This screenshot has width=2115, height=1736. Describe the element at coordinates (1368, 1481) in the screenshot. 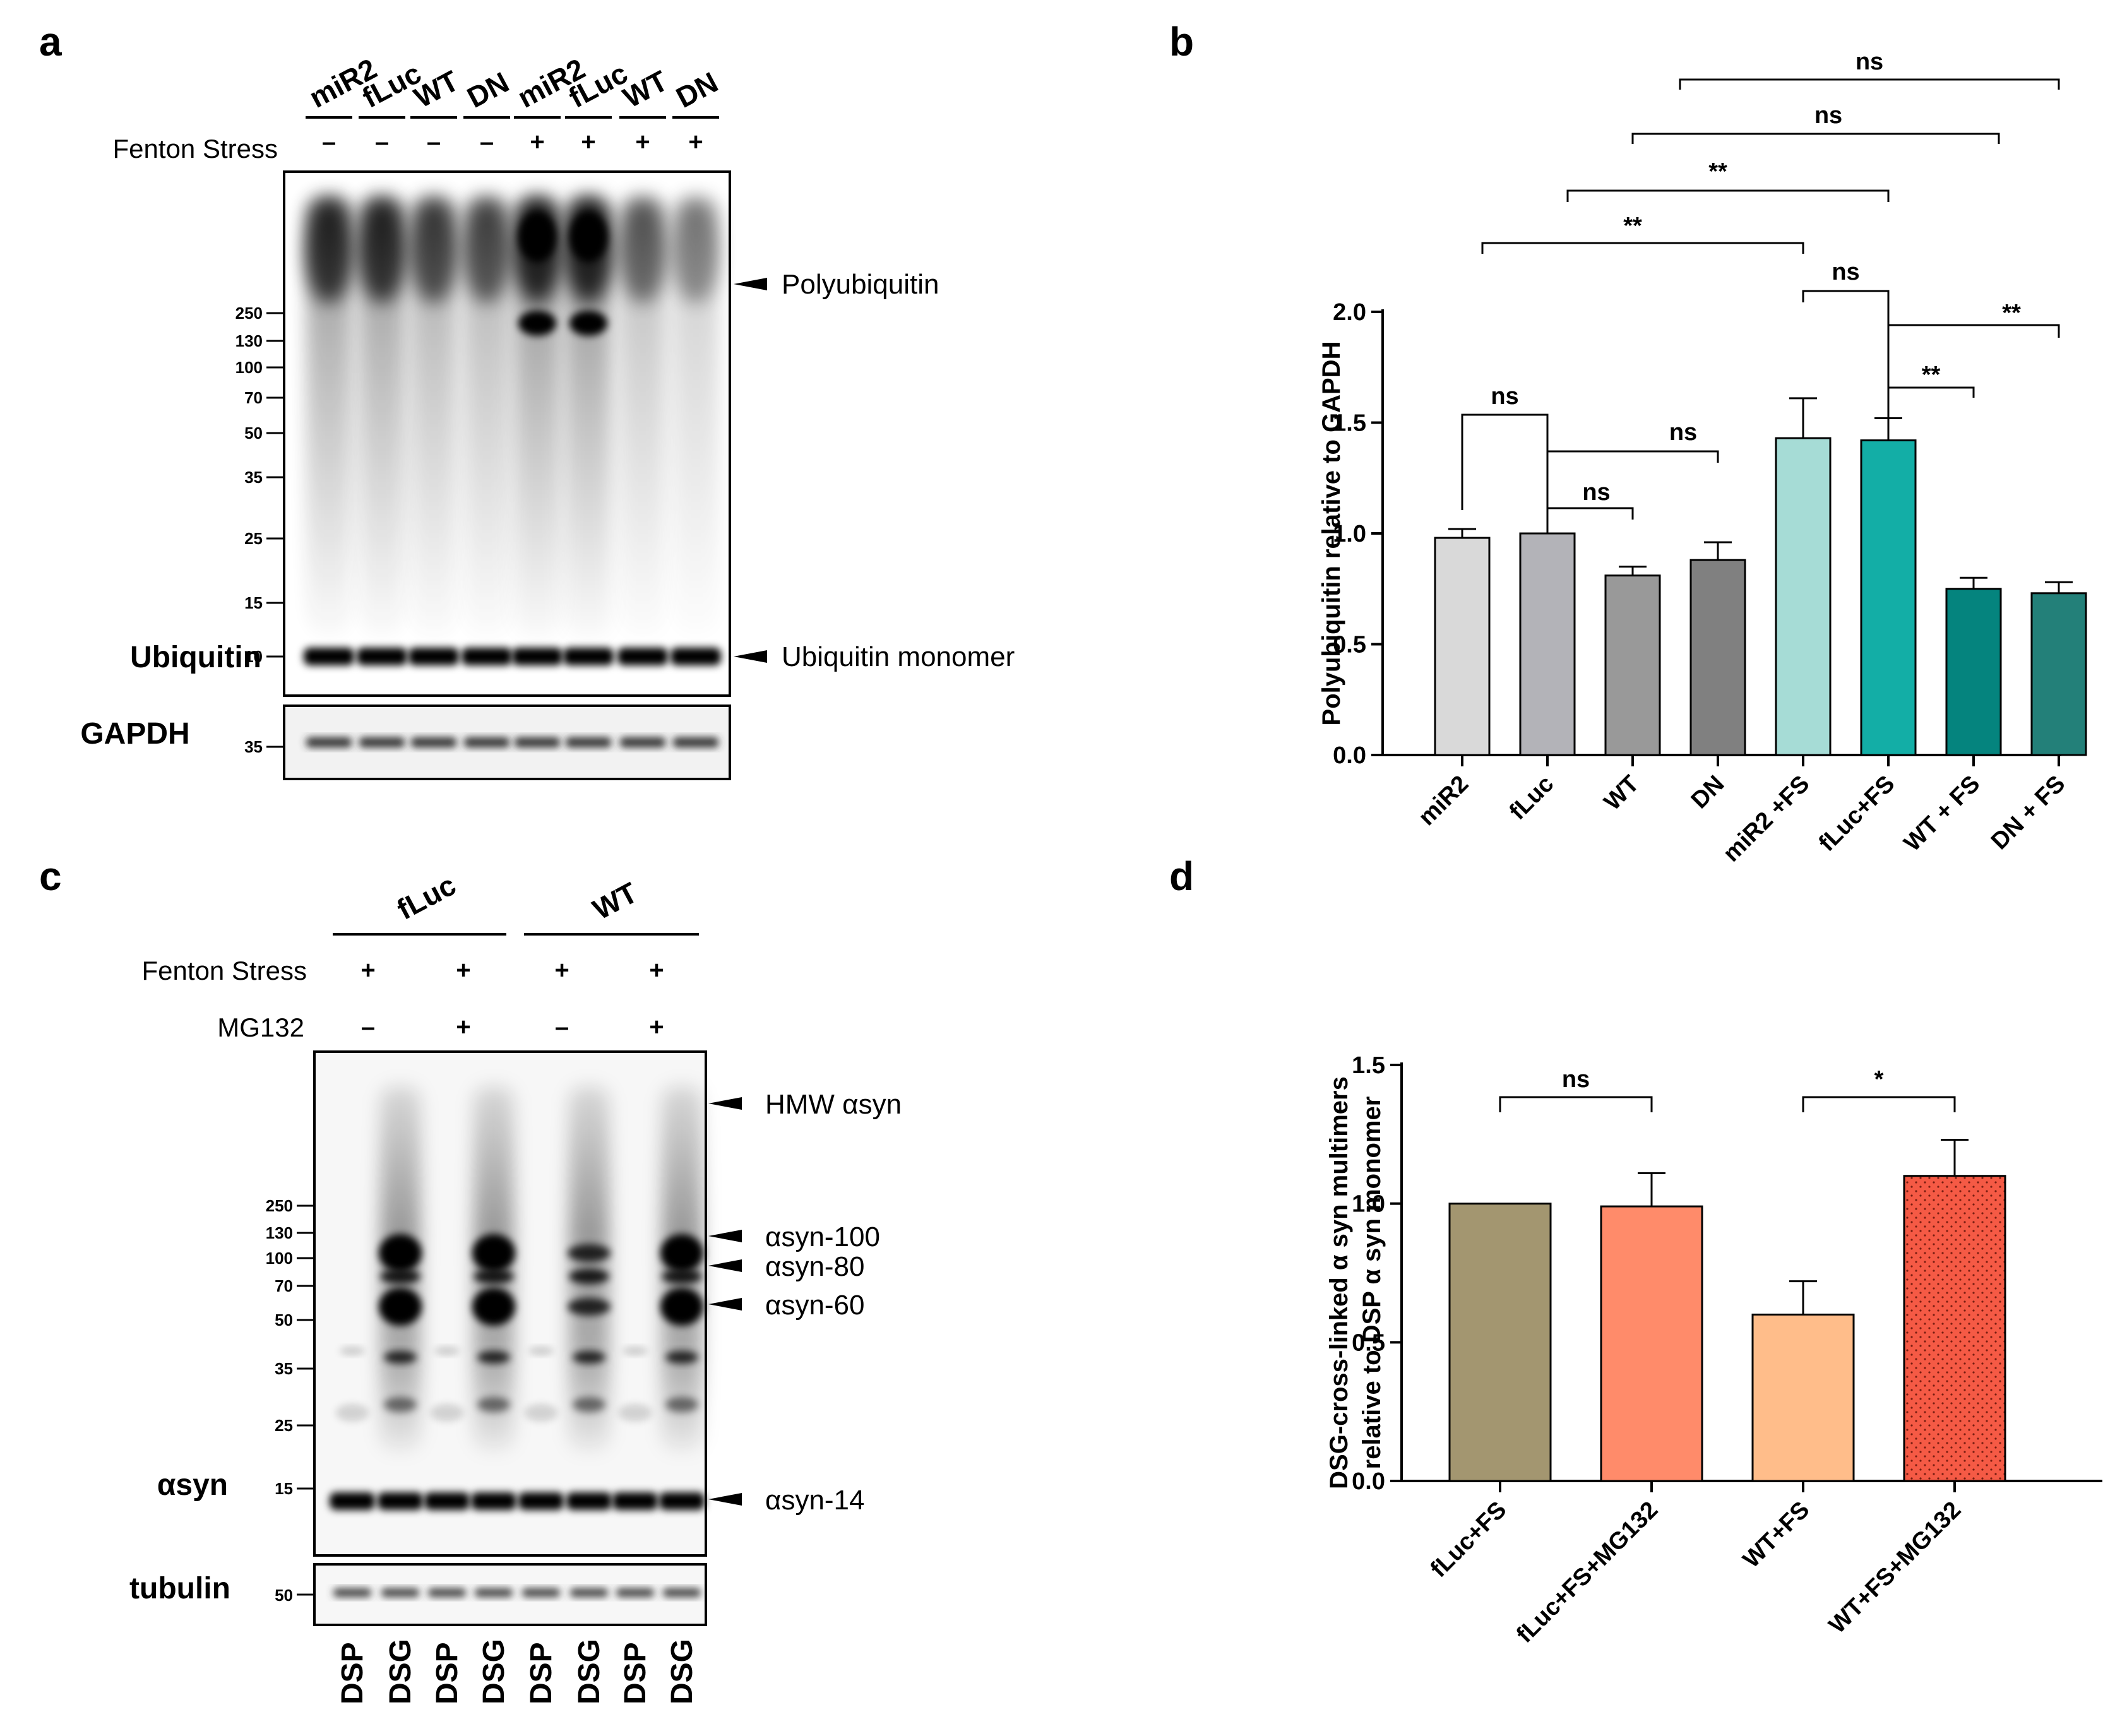

I see `ytick-label-d-0: 0.0` at that location.